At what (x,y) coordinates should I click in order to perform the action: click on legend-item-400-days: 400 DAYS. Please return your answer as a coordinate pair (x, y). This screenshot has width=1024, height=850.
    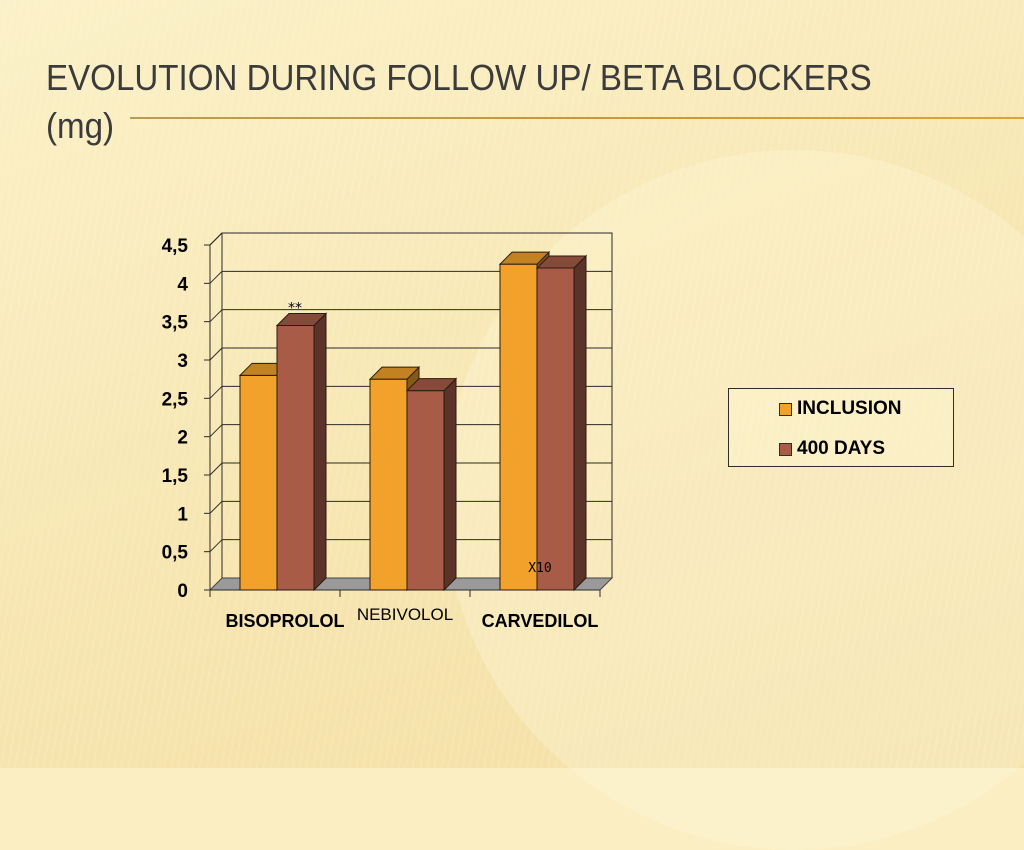
    Looking at the image, I should click on (832, 449).